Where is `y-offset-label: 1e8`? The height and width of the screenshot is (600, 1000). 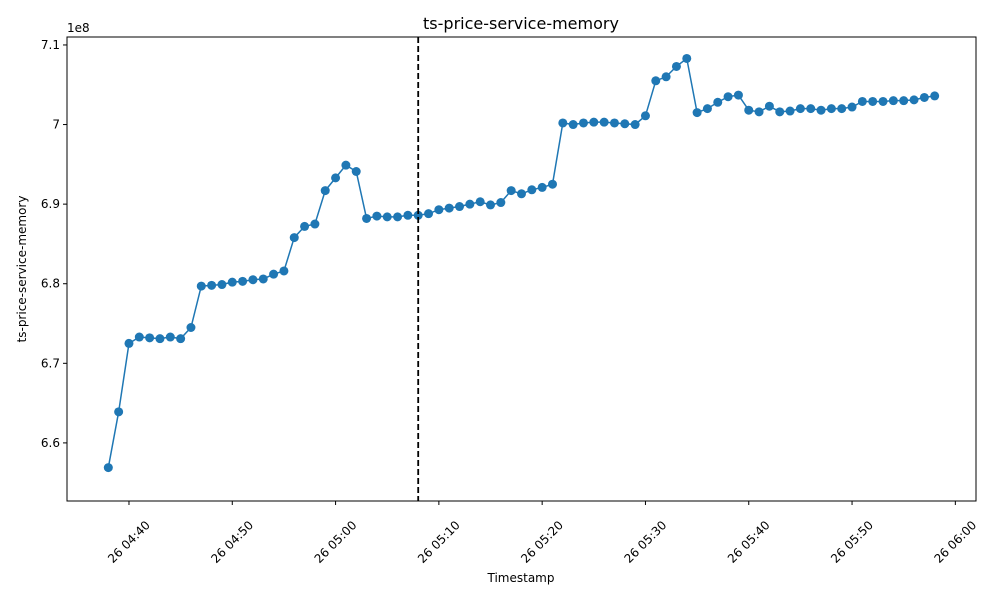 y-offset-label: 1e8 is located at coordinates (78, 28).